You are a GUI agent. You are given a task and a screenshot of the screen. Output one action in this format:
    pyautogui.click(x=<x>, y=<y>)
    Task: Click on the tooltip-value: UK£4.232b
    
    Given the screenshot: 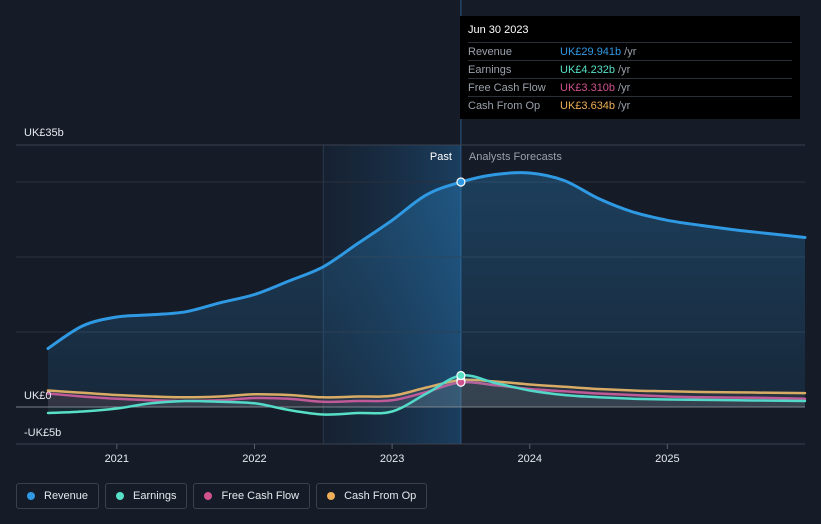 What is the action you would take?
    pyautogui.click(x=588, y=69)
    